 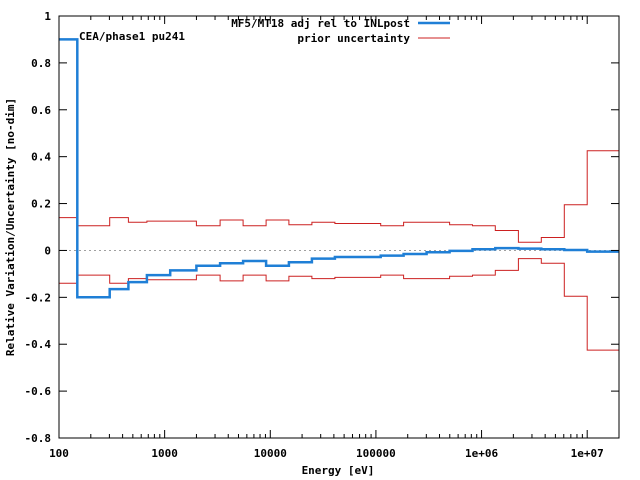 I want to click on y-tick-label: -0.6, so click(x=38, y=391).